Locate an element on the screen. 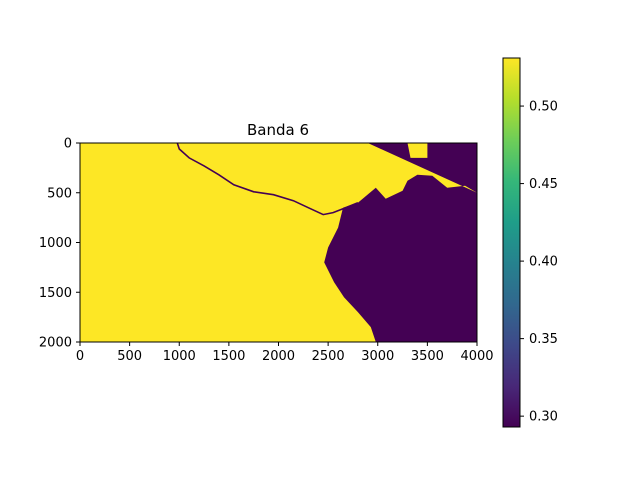 Image resolution: width=640 pixels, height=480 pixels. x-tick-label: 0 is located at coordinates (80, 356).